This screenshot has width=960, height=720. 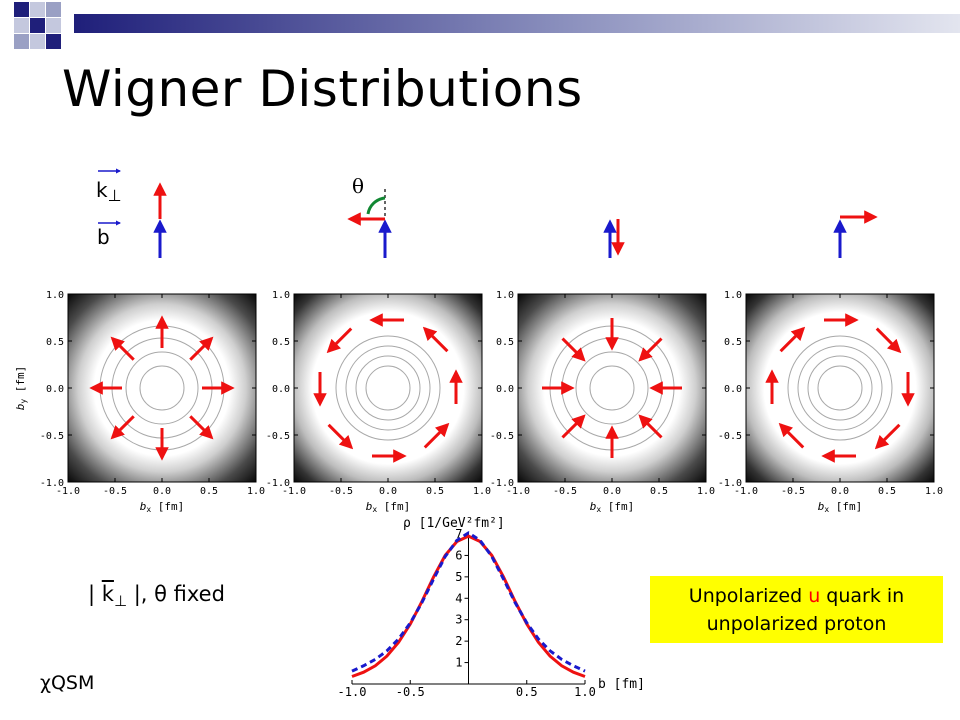 I want to click on b-label: b, so click(x=103, y=237).